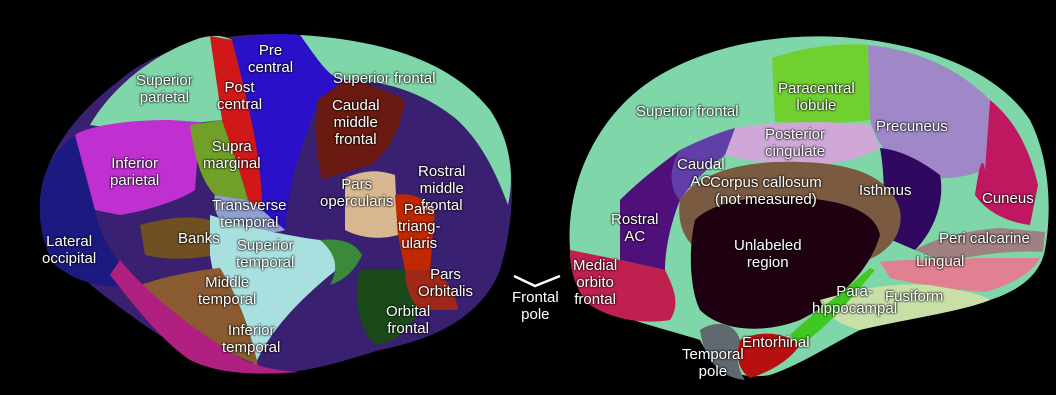  I want to click on region-banks, so click(177, 238).